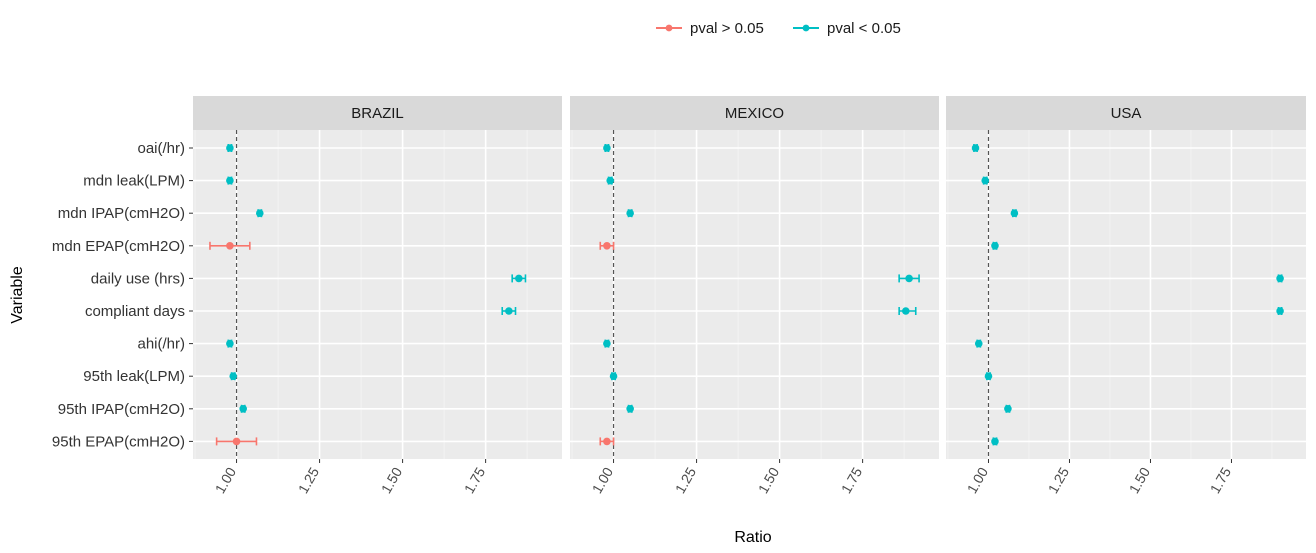 This screenshot has height=553, width=1316. I want to click on facet-strip-label: USA, so click(1126, 113).